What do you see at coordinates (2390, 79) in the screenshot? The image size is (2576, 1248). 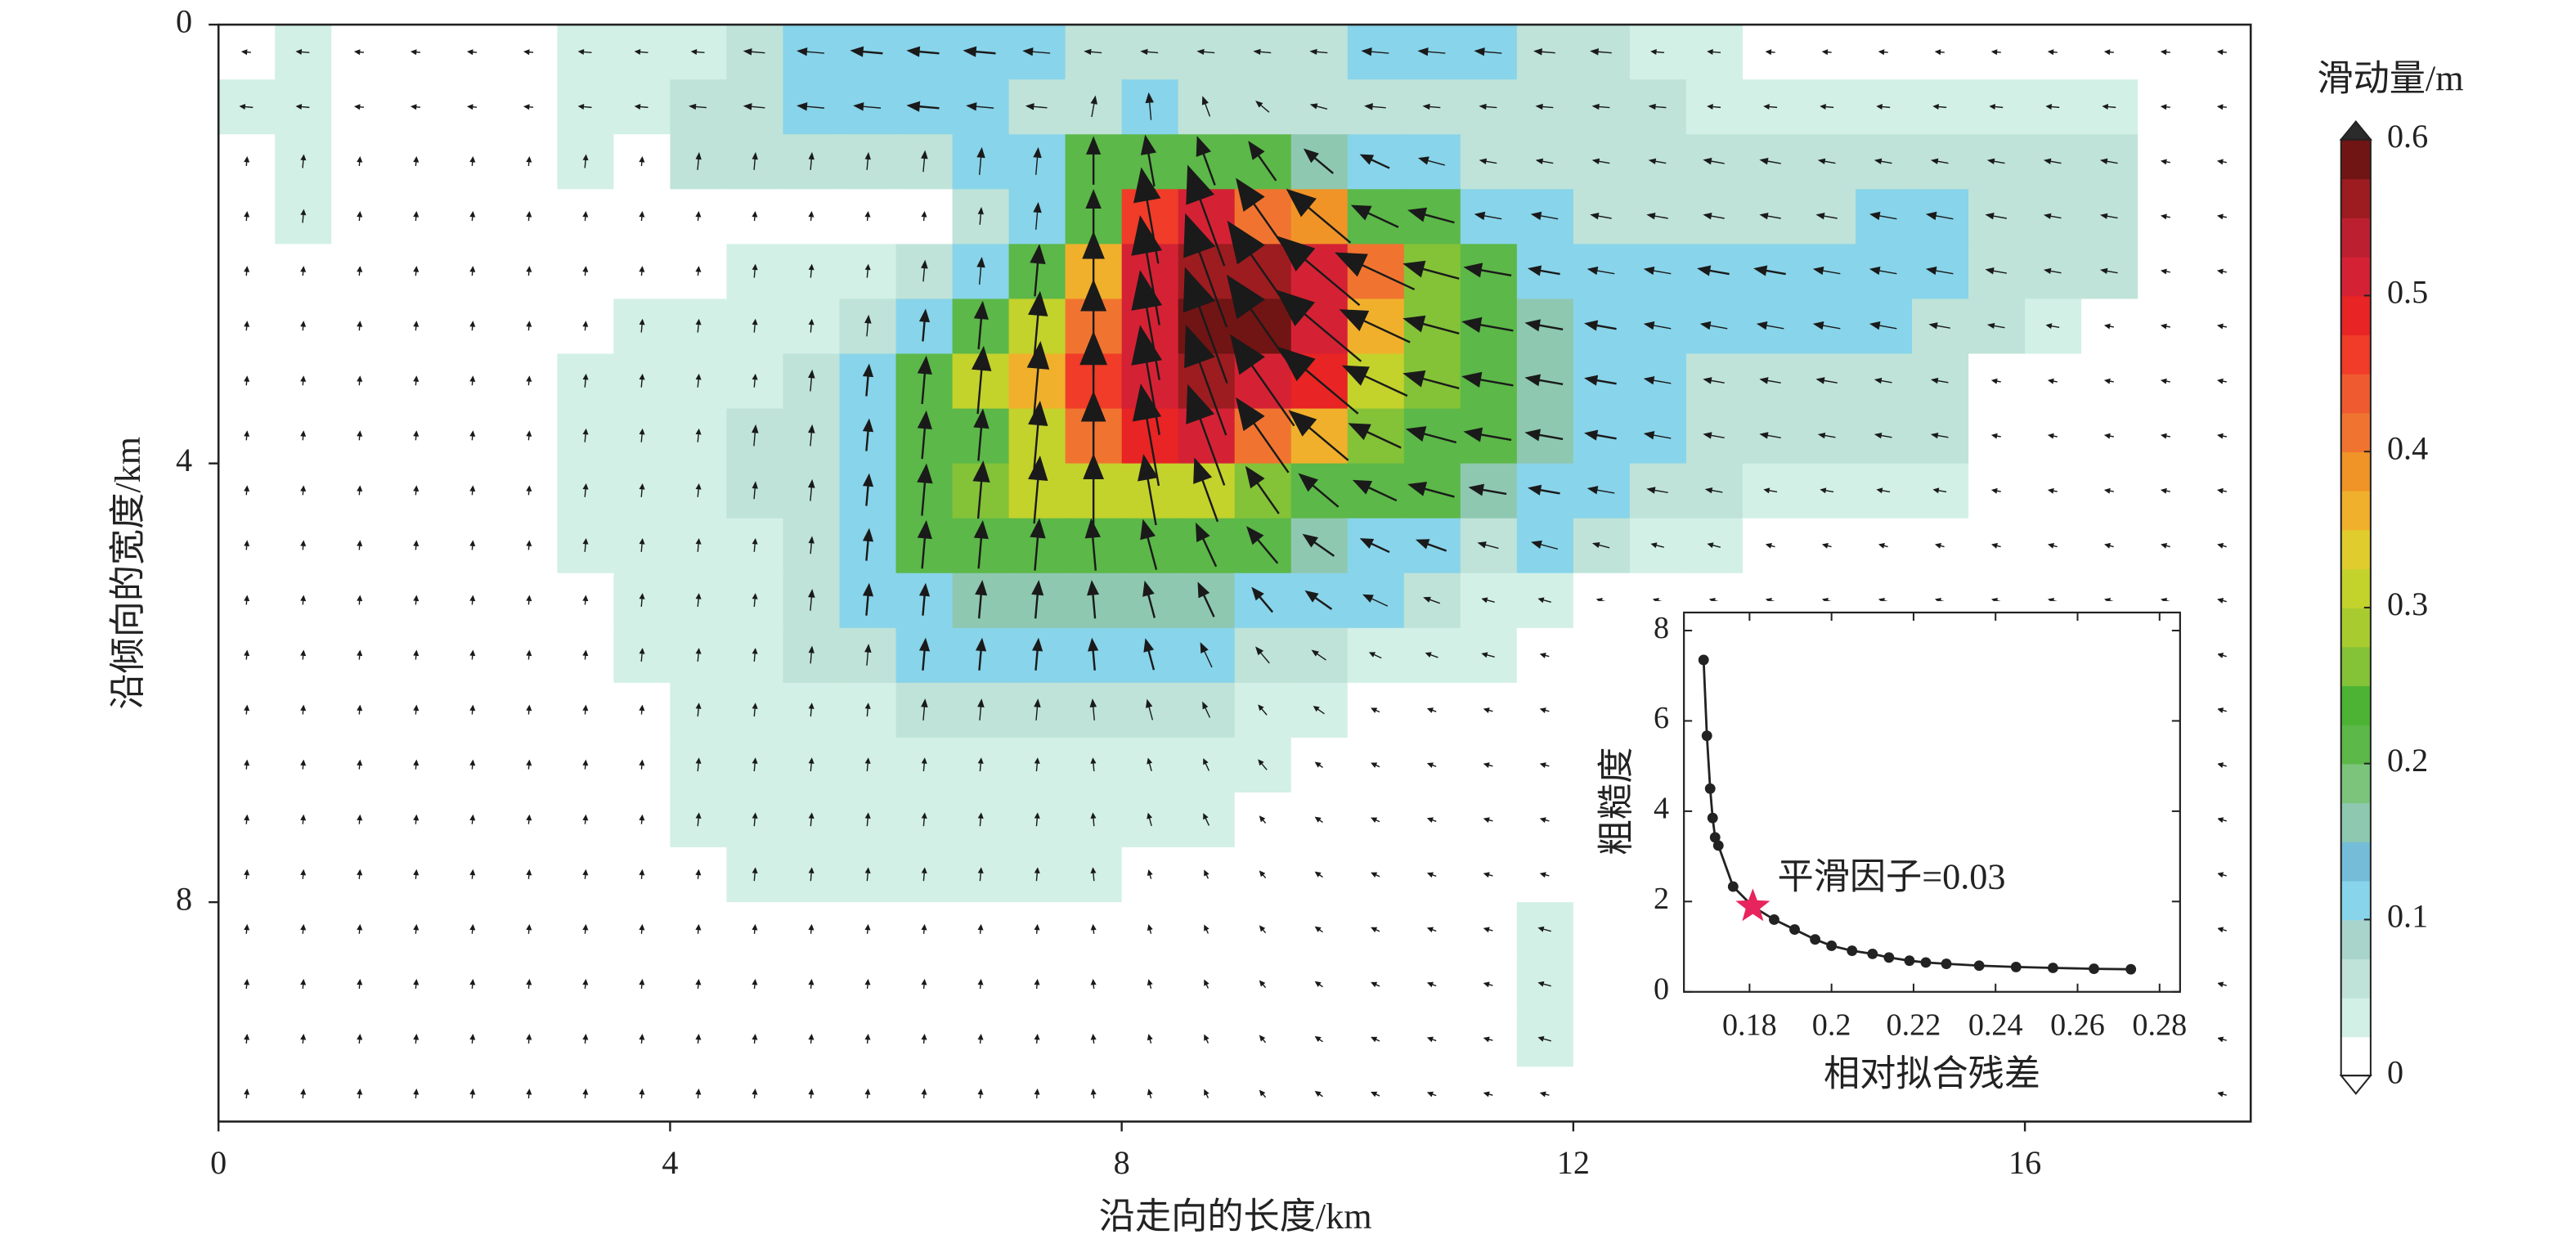 I see `colorbar-title: 滑动量/m` at bounding box center [2390, 79].